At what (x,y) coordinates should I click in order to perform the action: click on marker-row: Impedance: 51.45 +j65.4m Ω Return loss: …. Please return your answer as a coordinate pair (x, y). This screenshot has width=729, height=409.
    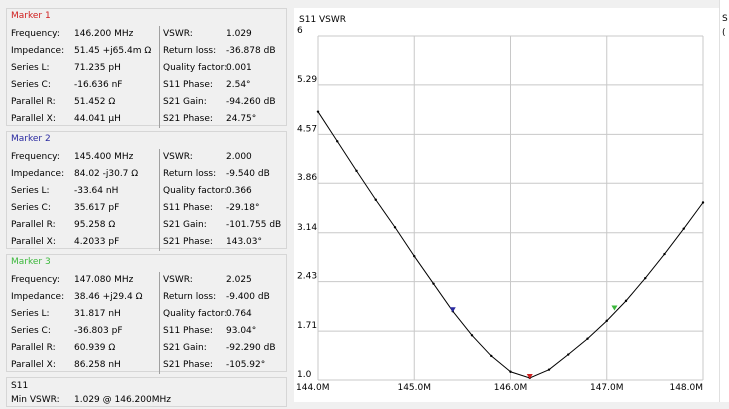
    Looking at the image, I should click on (148, 51).